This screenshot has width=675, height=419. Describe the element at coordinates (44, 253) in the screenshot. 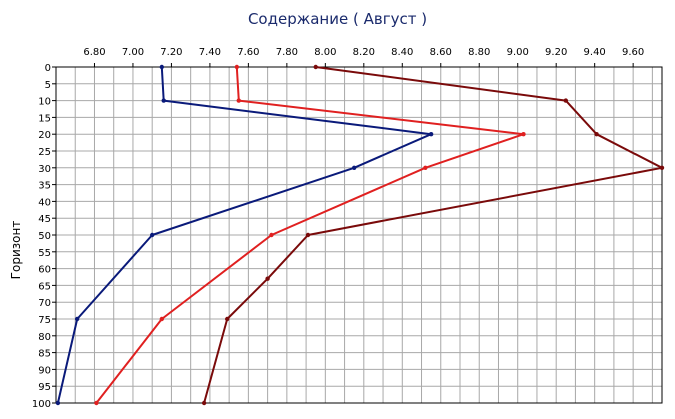

I see `y-tick-label: 55` at that location.